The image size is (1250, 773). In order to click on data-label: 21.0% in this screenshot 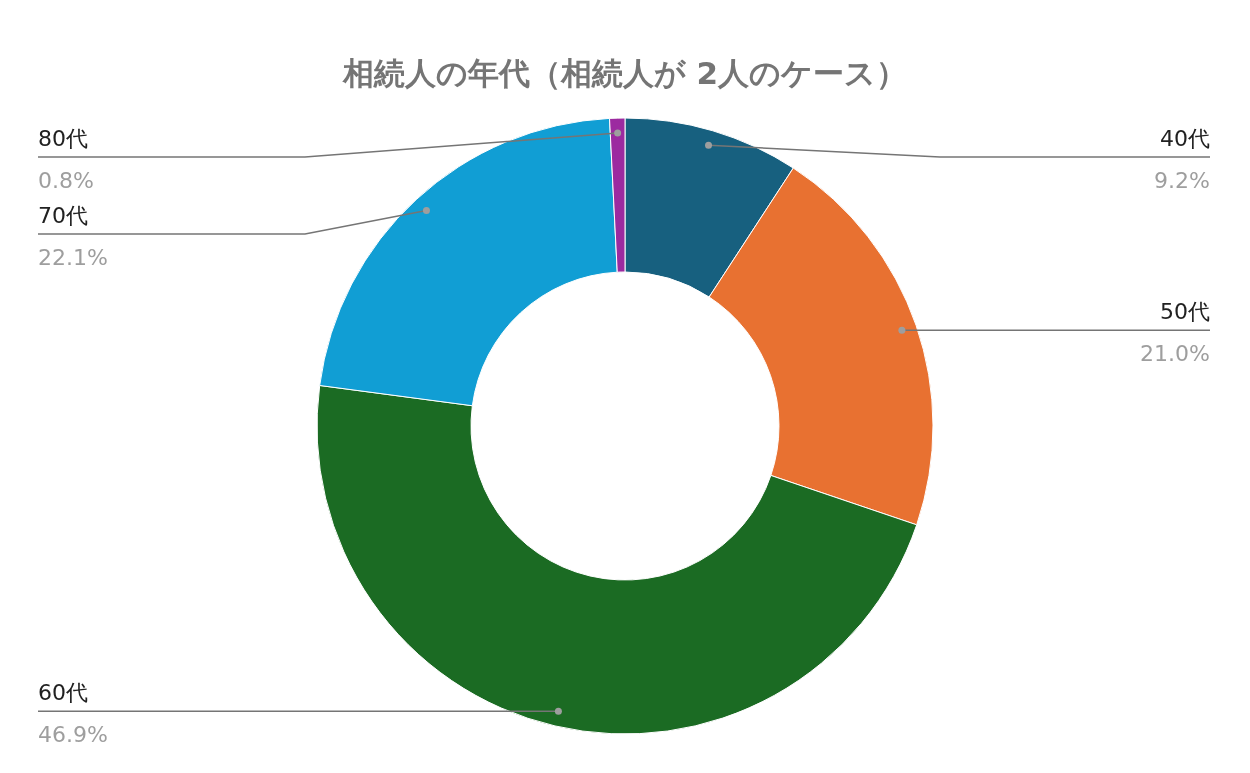, I will do `click(1175, 354)`.